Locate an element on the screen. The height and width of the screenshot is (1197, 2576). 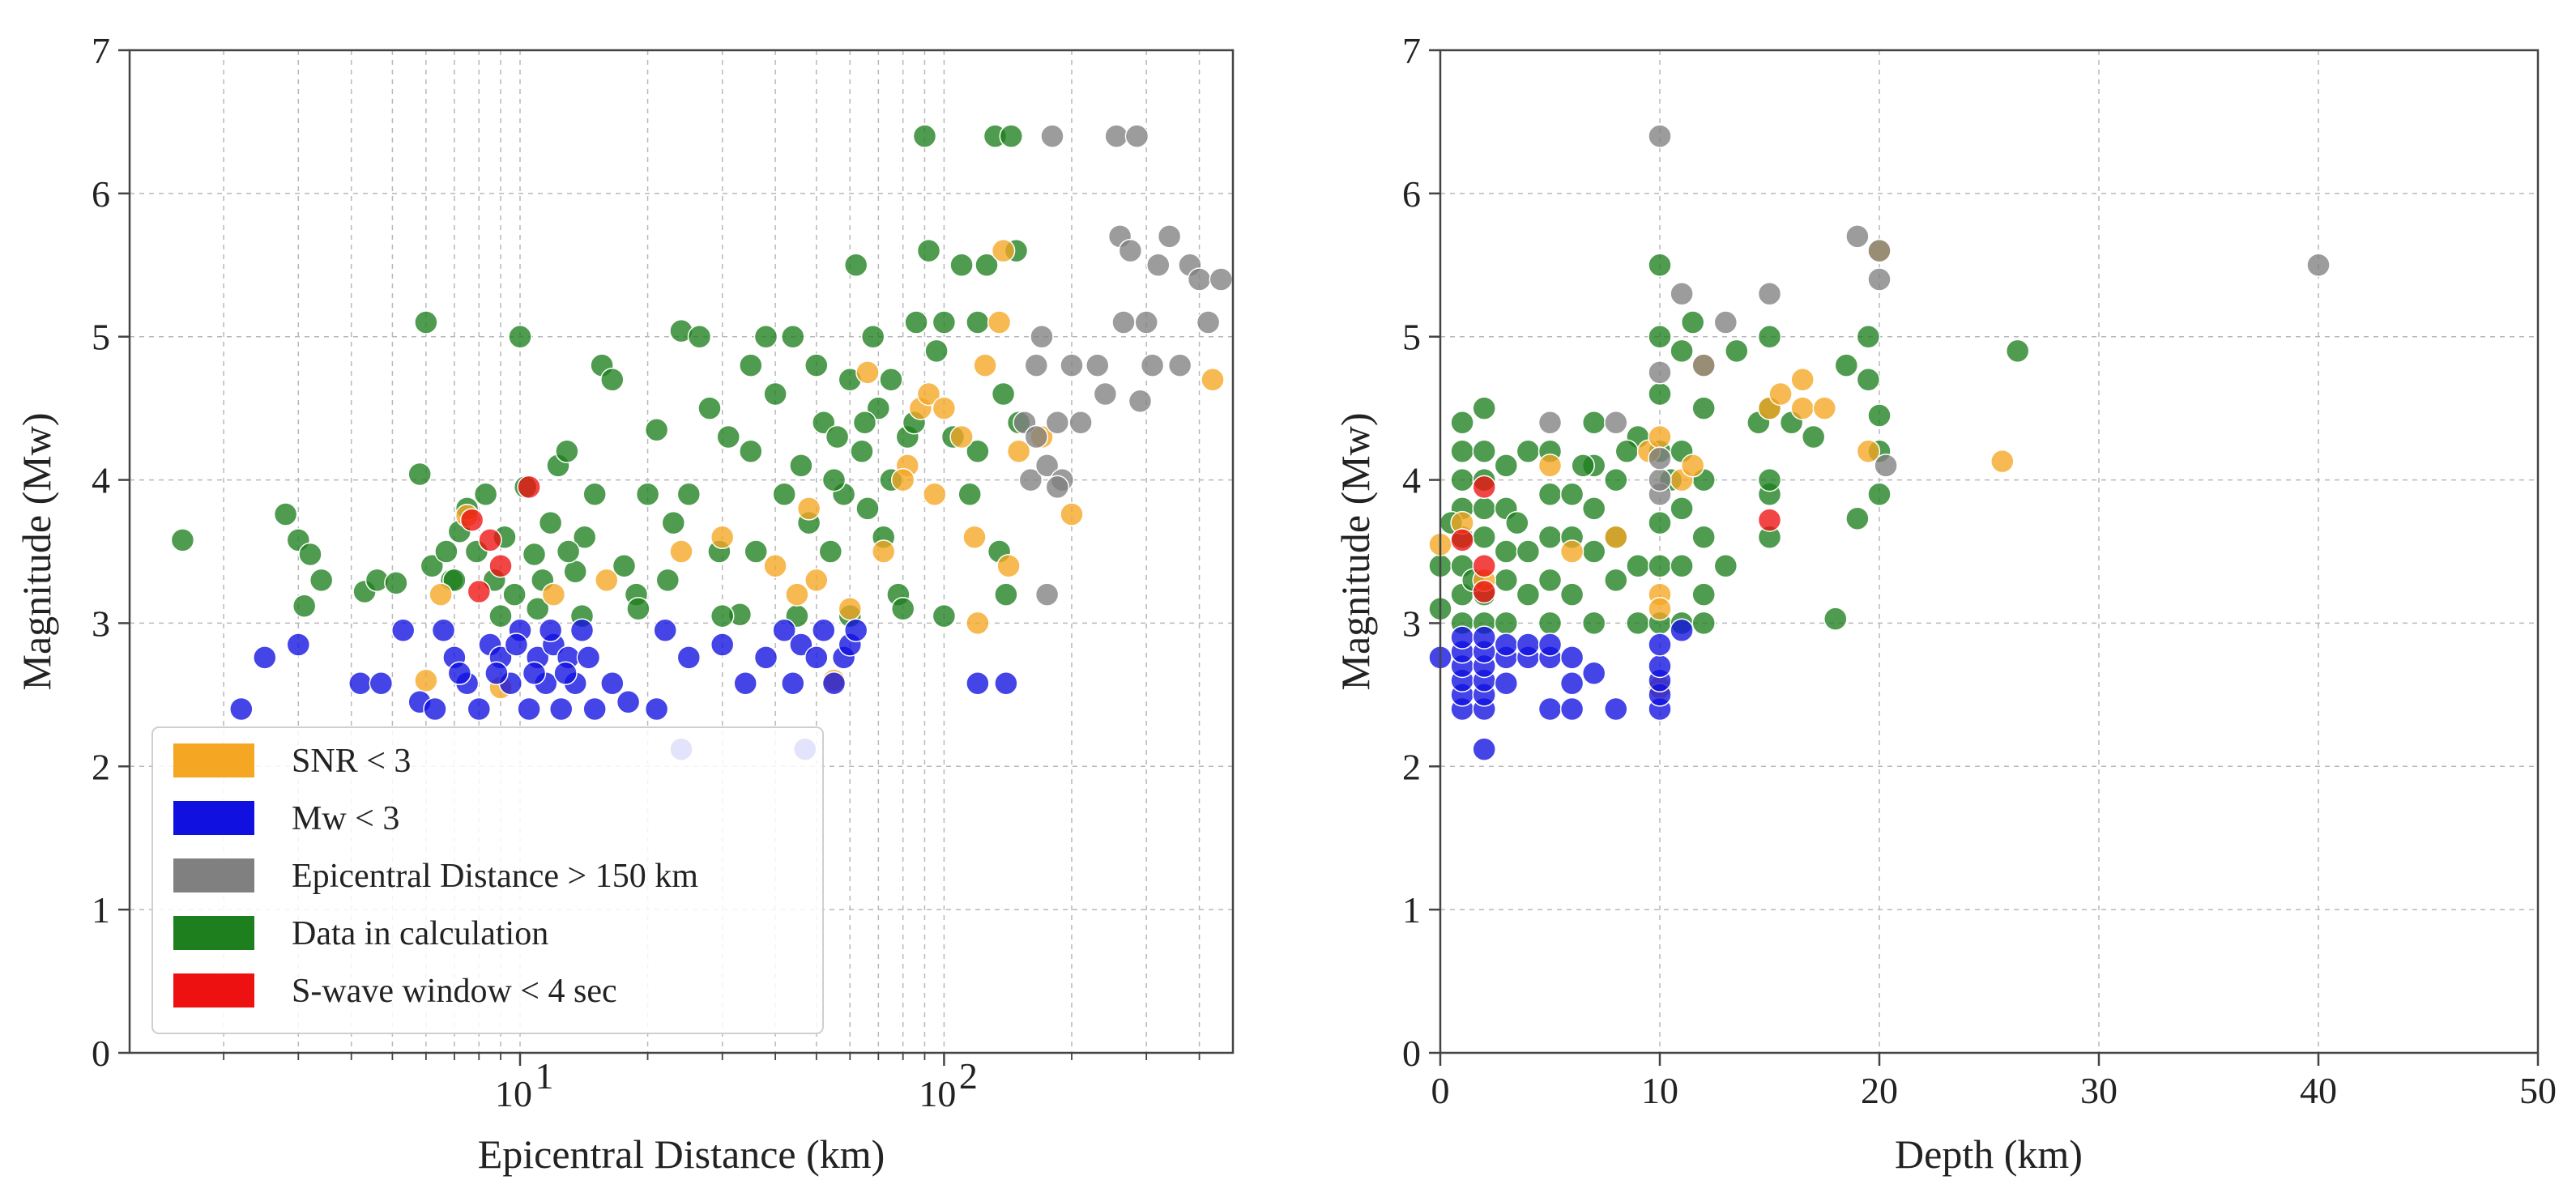
legend-swatch-swave is located at coordinates (214, 990).